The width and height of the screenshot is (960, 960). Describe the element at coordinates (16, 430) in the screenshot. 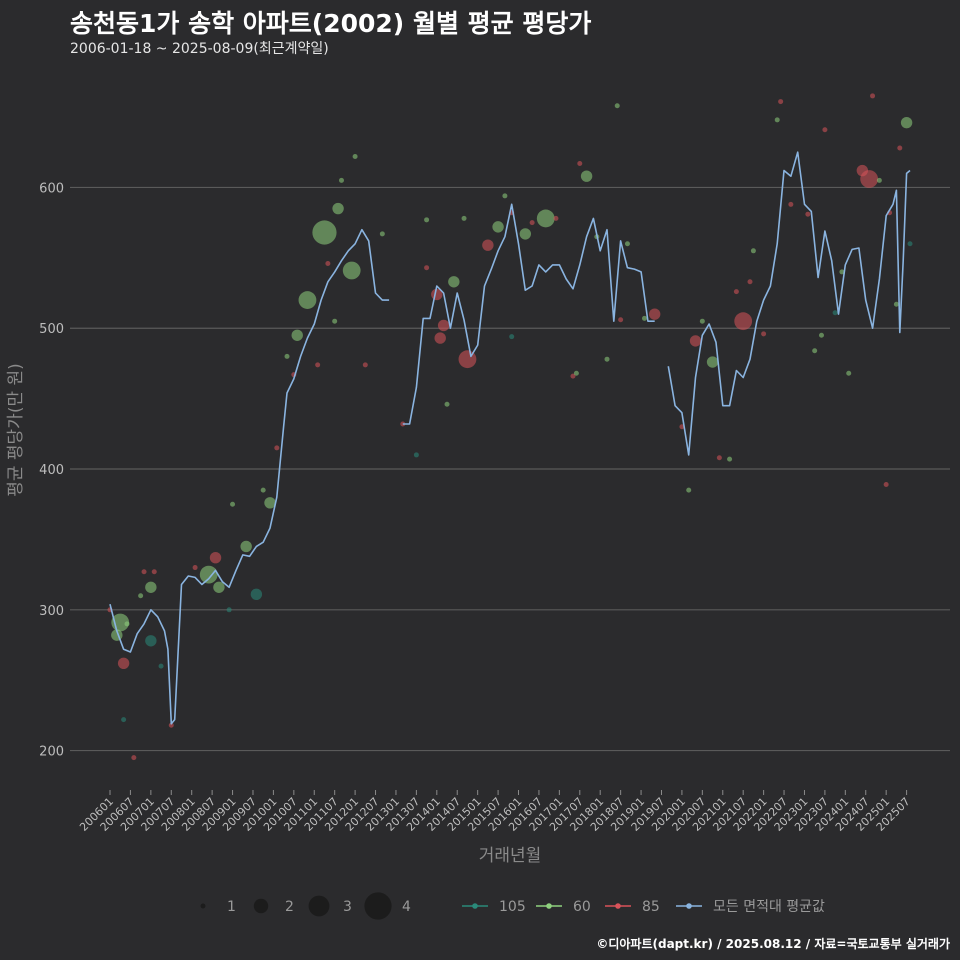

I see `y-axis-title: 평균 평당가(만 원)` at that location.